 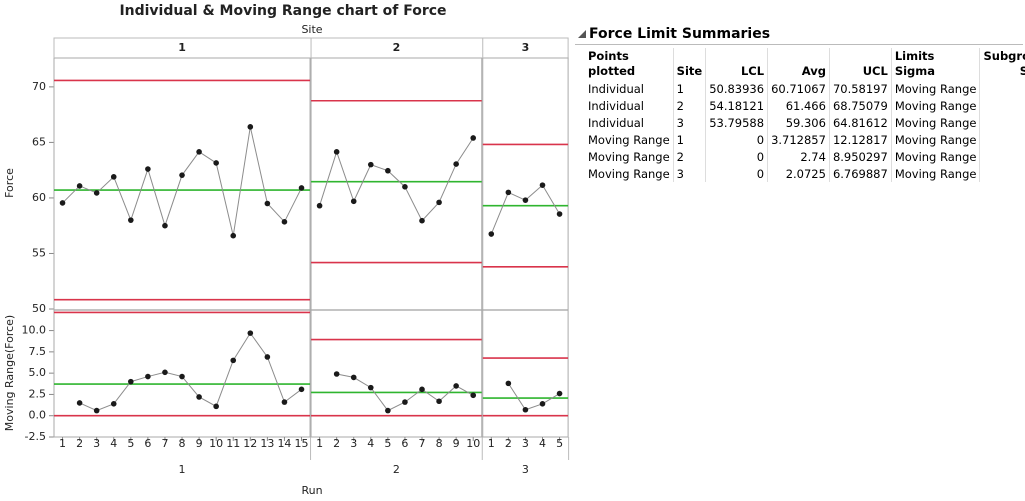 I want to click on table-cell: 64.81612, so click(x=860, y=122).